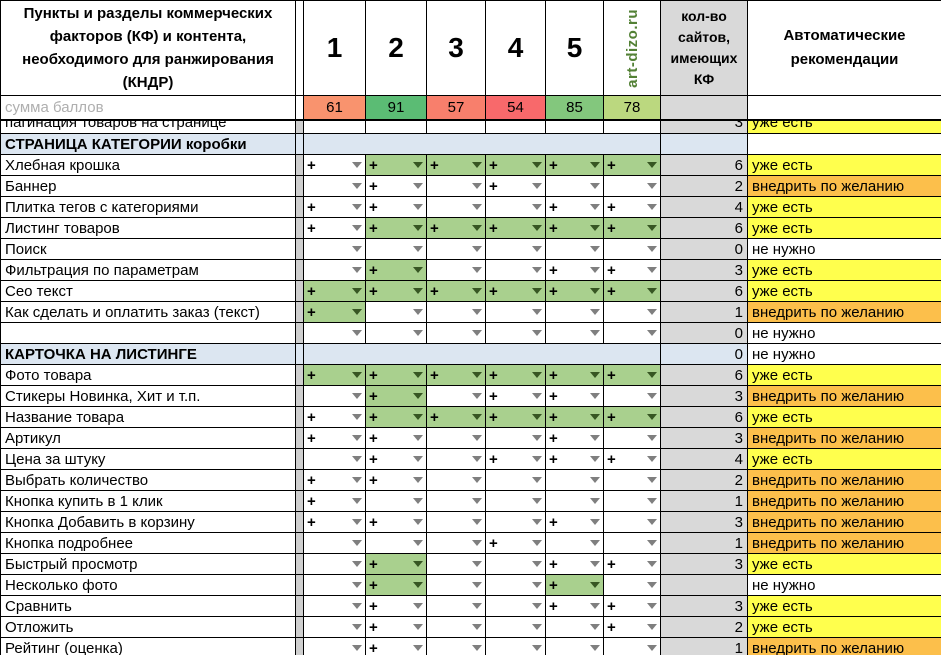 The height and width of the screenshot is (655, 941). What do you see at coordinates (148, 438) in the screenshot?
I see `row-label: Артикул` at bounding box center [148, 438].